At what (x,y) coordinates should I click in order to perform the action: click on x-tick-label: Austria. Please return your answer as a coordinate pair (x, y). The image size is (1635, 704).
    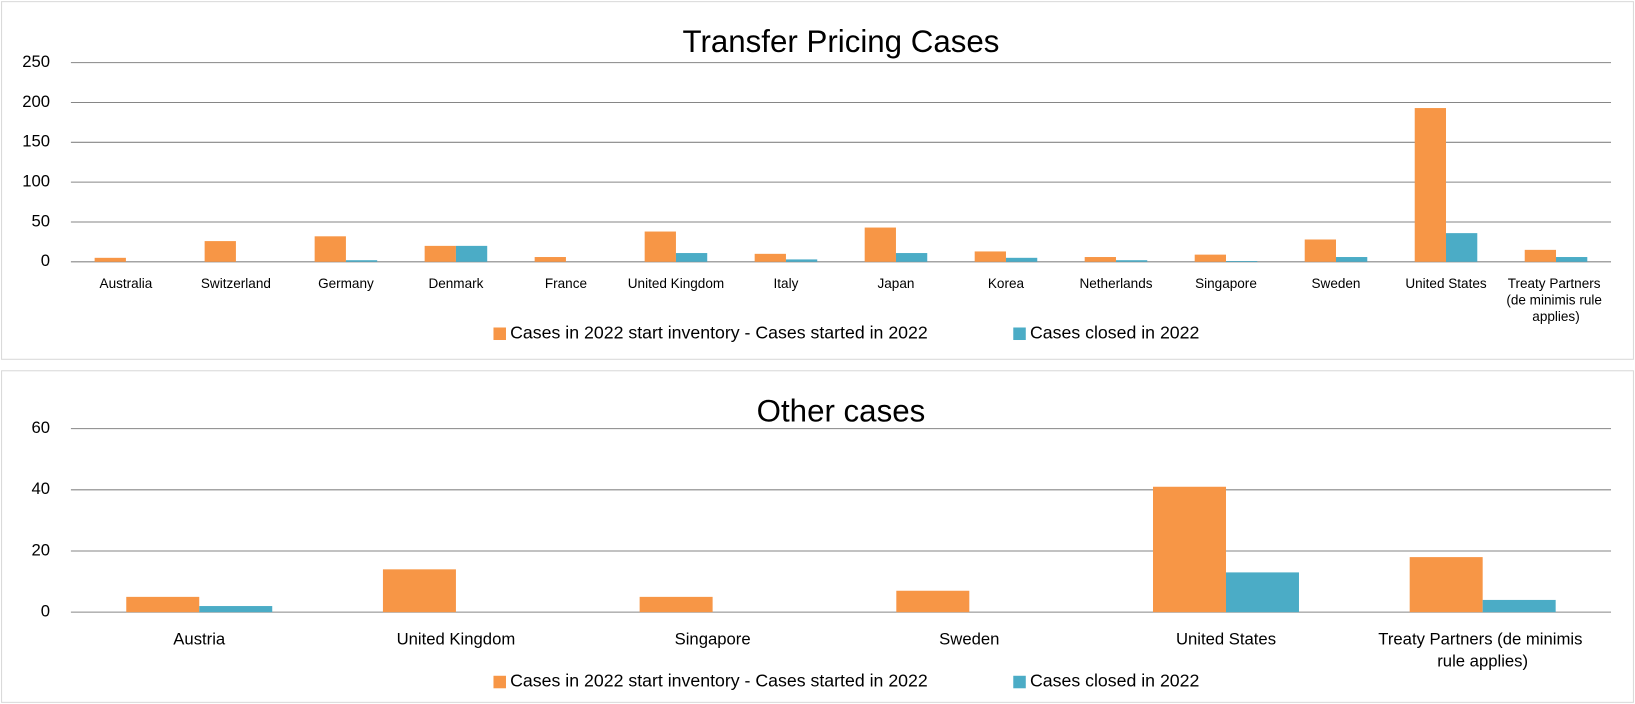
    Looking at the image, I should click on (199, 638).